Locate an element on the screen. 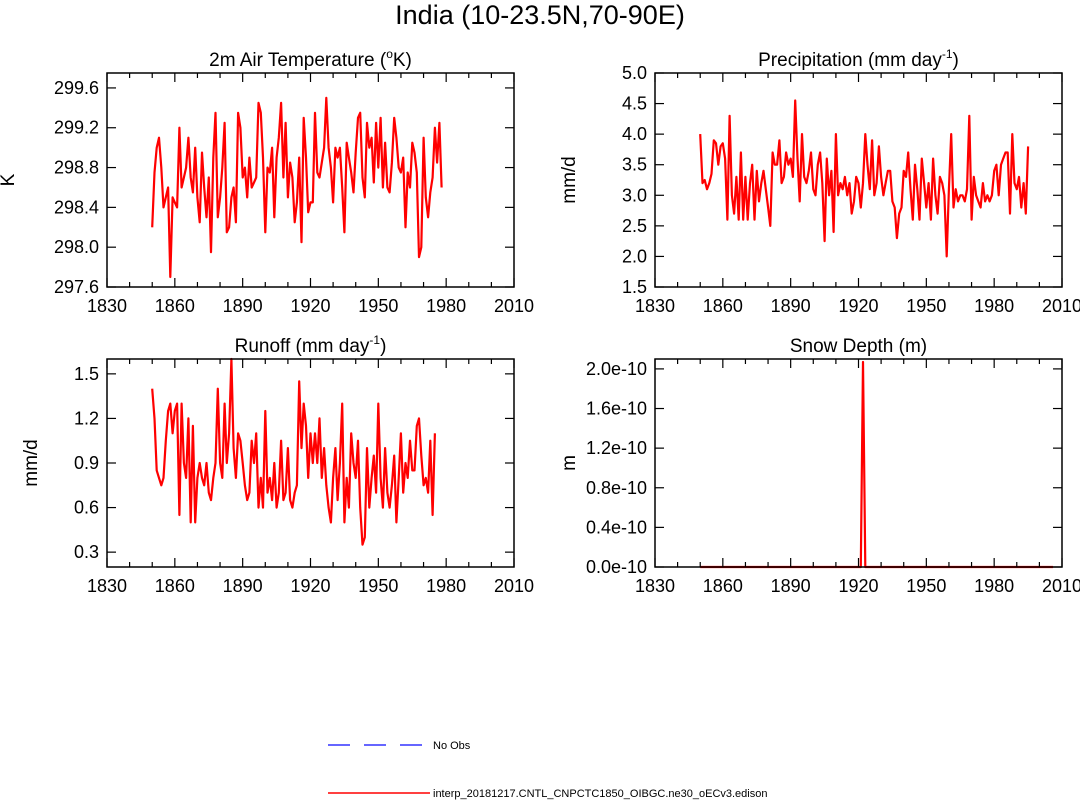 Image resolution: width=1080 pixels, height=800 pixels. precipitation-xtick-label: 1980 is located at coordinates (994, 306).